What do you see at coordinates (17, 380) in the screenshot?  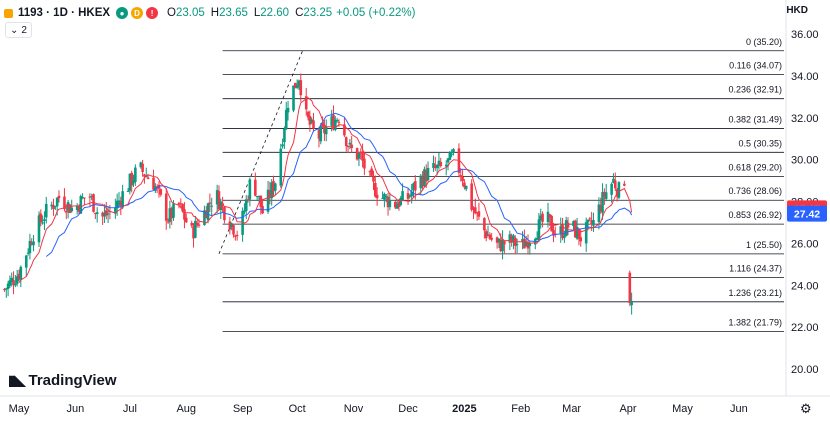 I see `tradingview-mark-icon: ▮◣` at bounding box center [17, 380].